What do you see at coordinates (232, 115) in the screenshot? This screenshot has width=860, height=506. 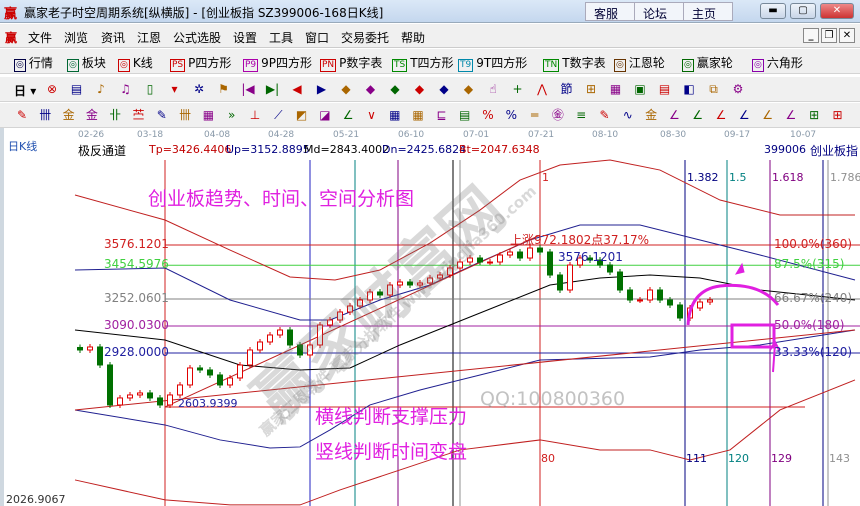 I see `draw-tool-icon-9: »` at bounding box center [232, 115].